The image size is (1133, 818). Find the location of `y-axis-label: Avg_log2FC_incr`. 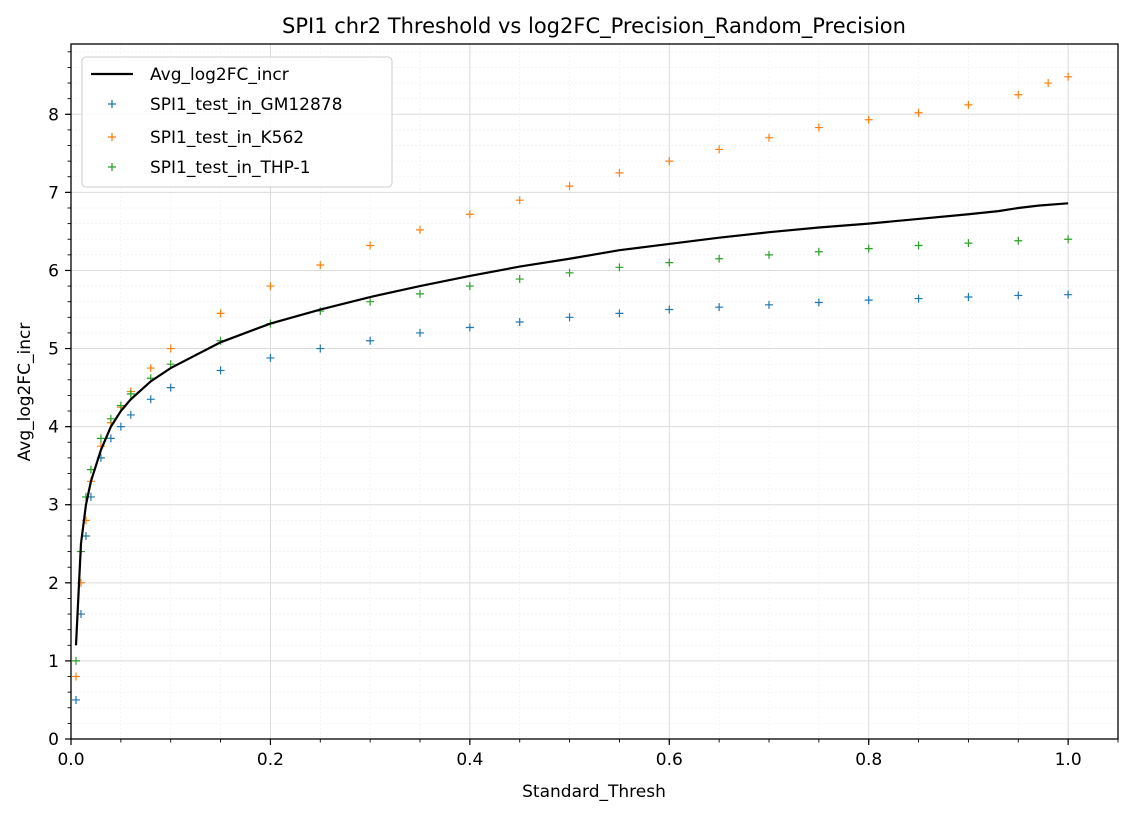

y-axis-label: Avg_log2FC_incr is located at coordinates (25, 392).